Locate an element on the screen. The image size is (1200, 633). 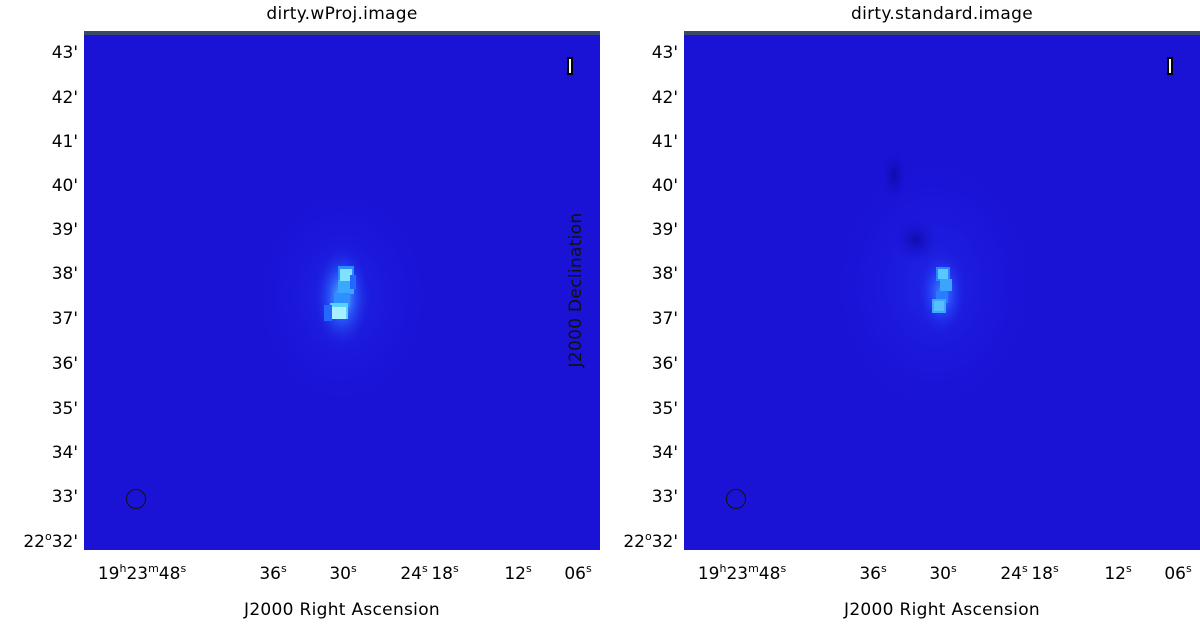
panel-title: dirty.standard.image is located at coordinates (942, 14).